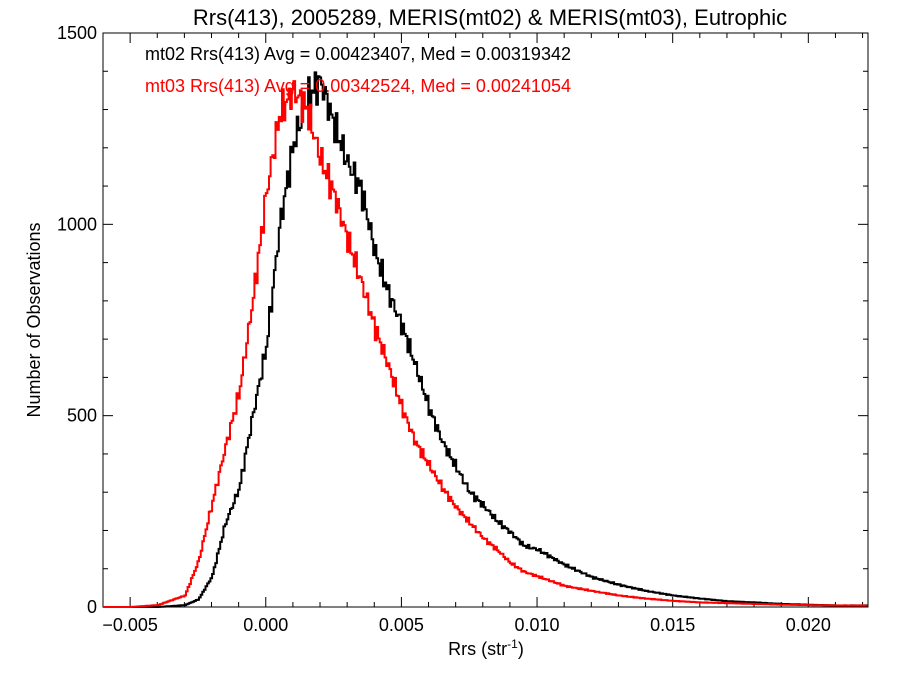 The height and width of the screenshot is (675, 900). What do you see at coordinates (77, 33) in the screenshot?
I see `y-tick-label: 1500` at bounding box center [77, 33].